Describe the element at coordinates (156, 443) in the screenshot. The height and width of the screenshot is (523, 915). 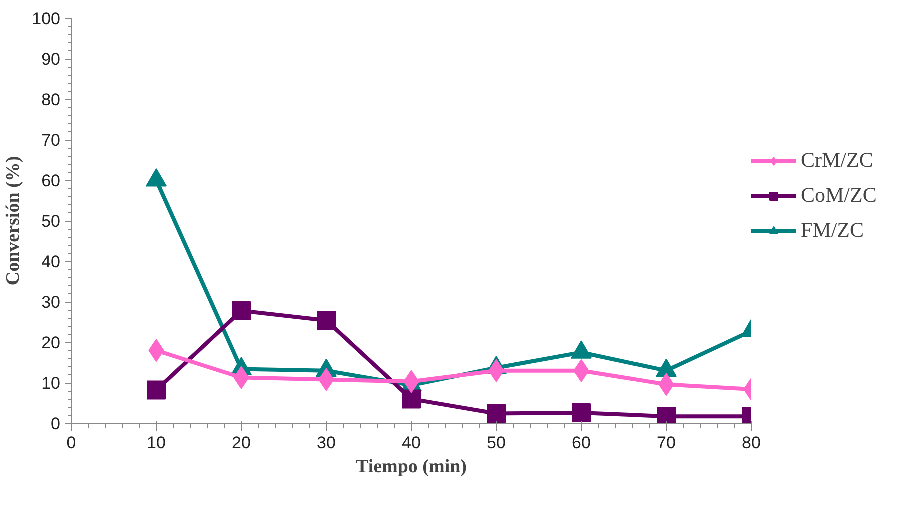
I see `x-tick-label: 10` at that location.